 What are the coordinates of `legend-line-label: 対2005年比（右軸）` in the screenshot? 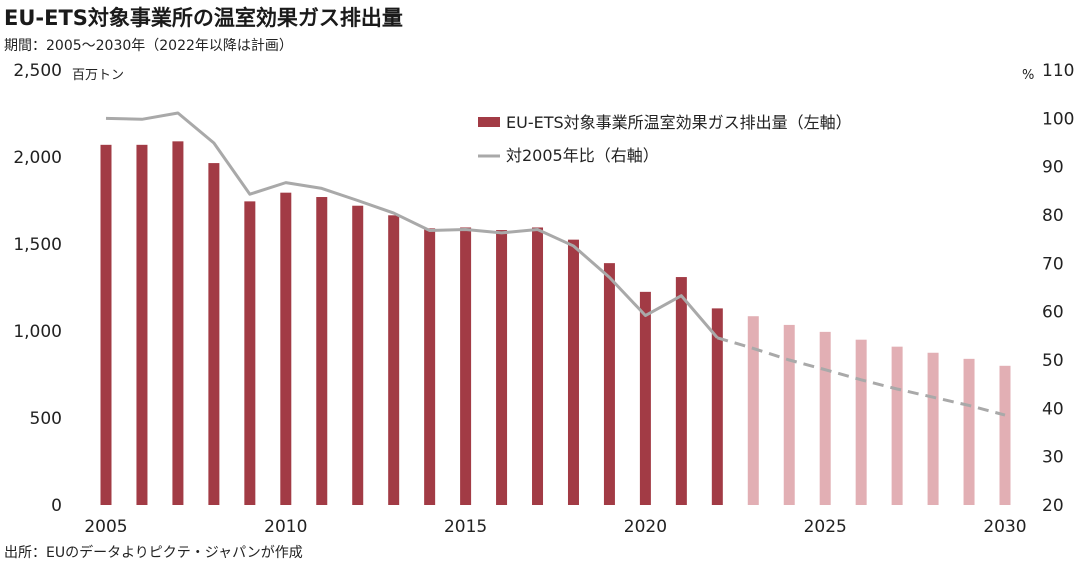 It's located at (582, 155).